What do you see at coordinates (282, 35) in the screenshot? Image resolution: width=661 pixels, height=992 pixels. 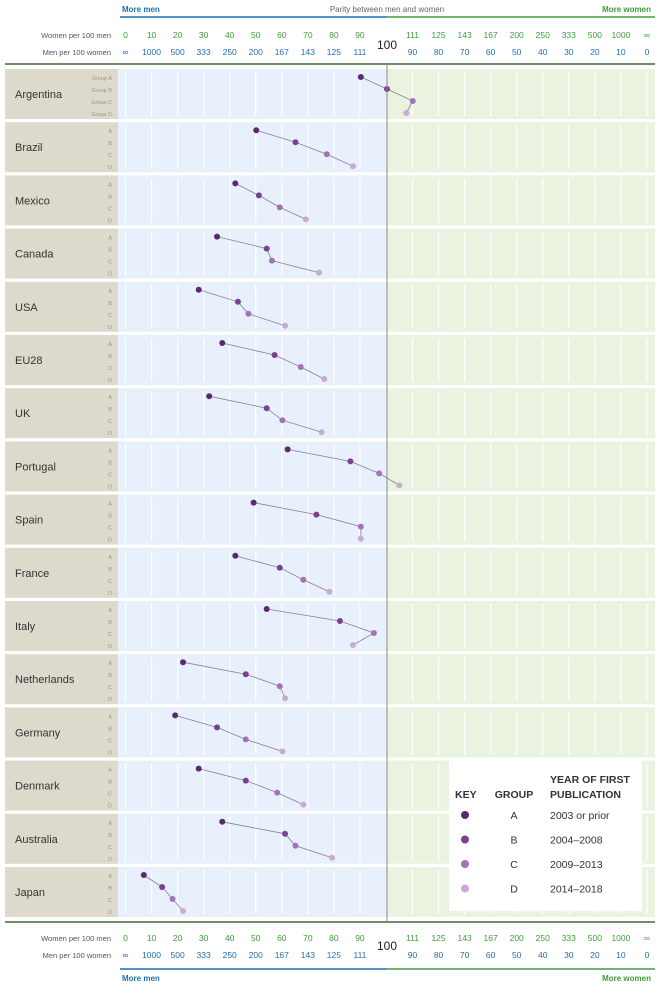 I see `women-tick-label: 60` at bounding box center [282, 35].